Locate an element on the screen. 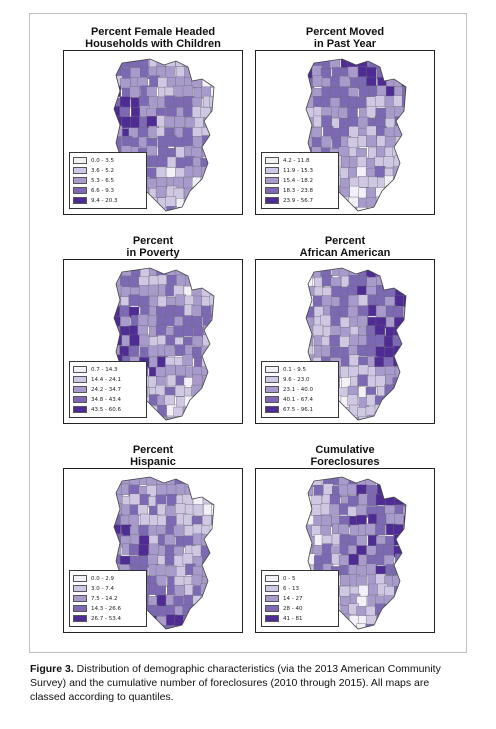  legend-label: 14.4 - 24.1 is located at coordinates (106, 379).